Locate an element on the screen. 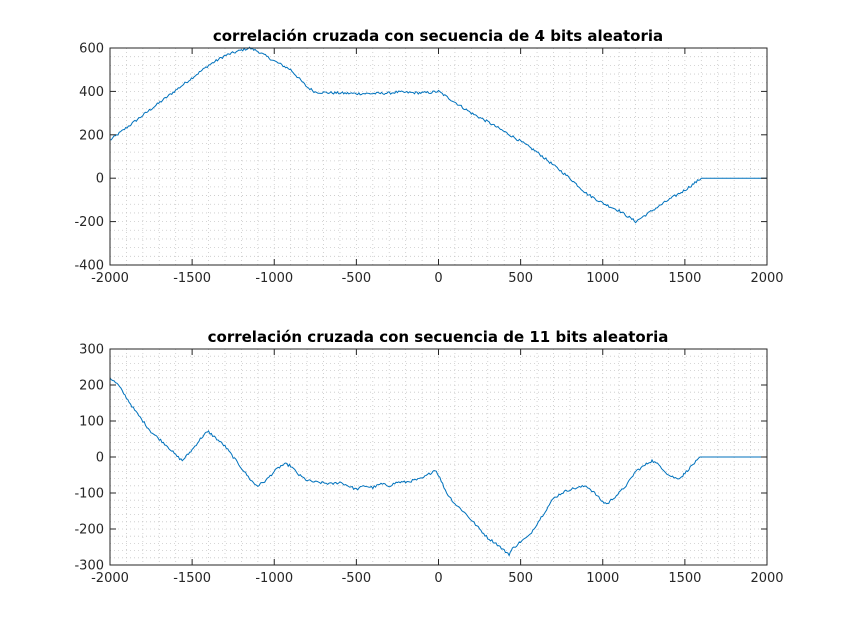  y-tick-label: -300 is located at coordinates (89, 566).